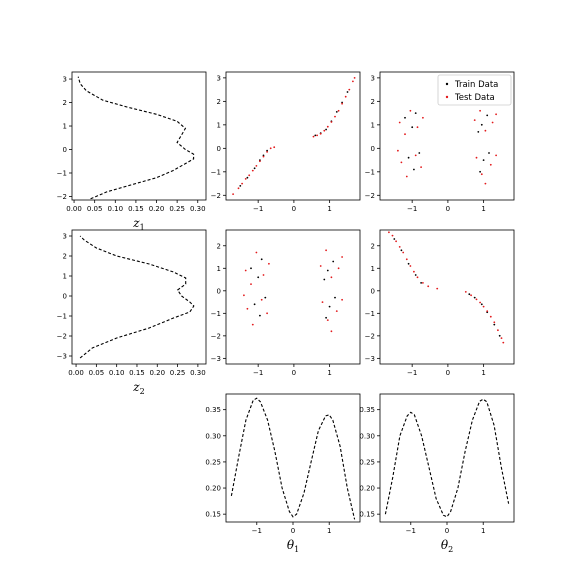 This screenshot has width=586, height=586. Describe the element at coordinates (367, 515) in the screenshot. I see `y-tick-label: 0.15` at that location.